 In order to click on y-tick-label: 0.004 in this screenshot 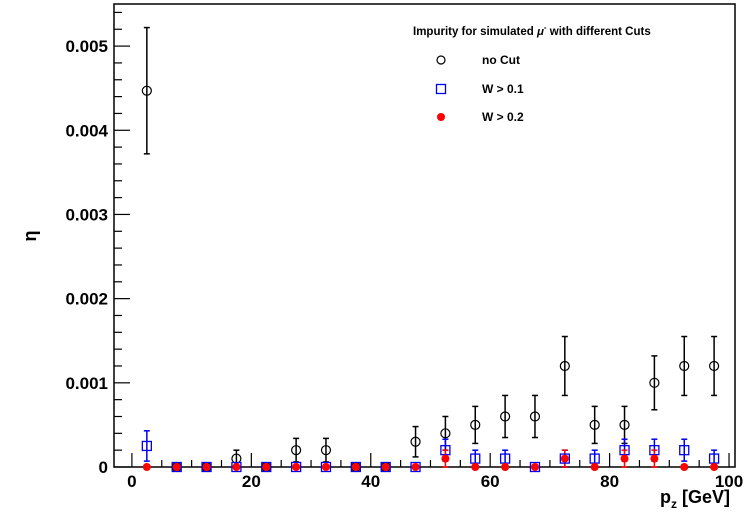, I will do `click(86, 130)`.